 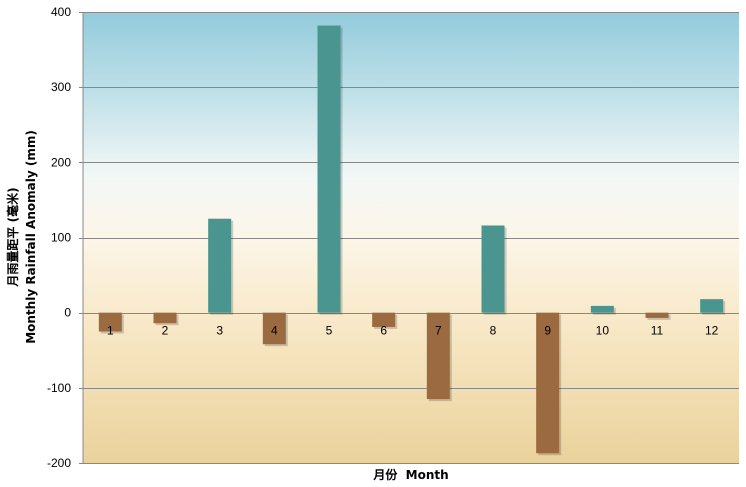 I want to click on x-tick-label: 3, so click(x=219, y=331).